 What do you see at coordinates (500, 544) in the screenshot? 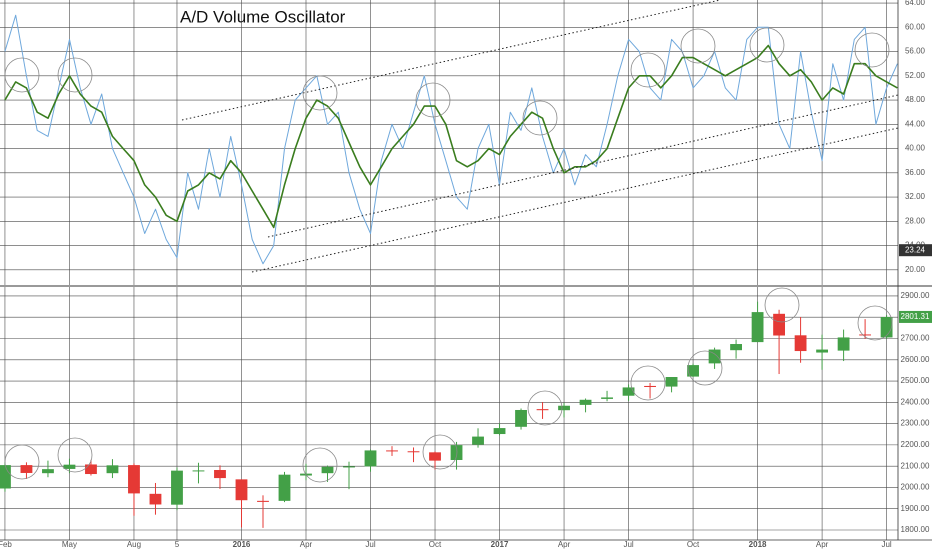
I see `x-tick-label: 2017` at bounding box center [500, 544].